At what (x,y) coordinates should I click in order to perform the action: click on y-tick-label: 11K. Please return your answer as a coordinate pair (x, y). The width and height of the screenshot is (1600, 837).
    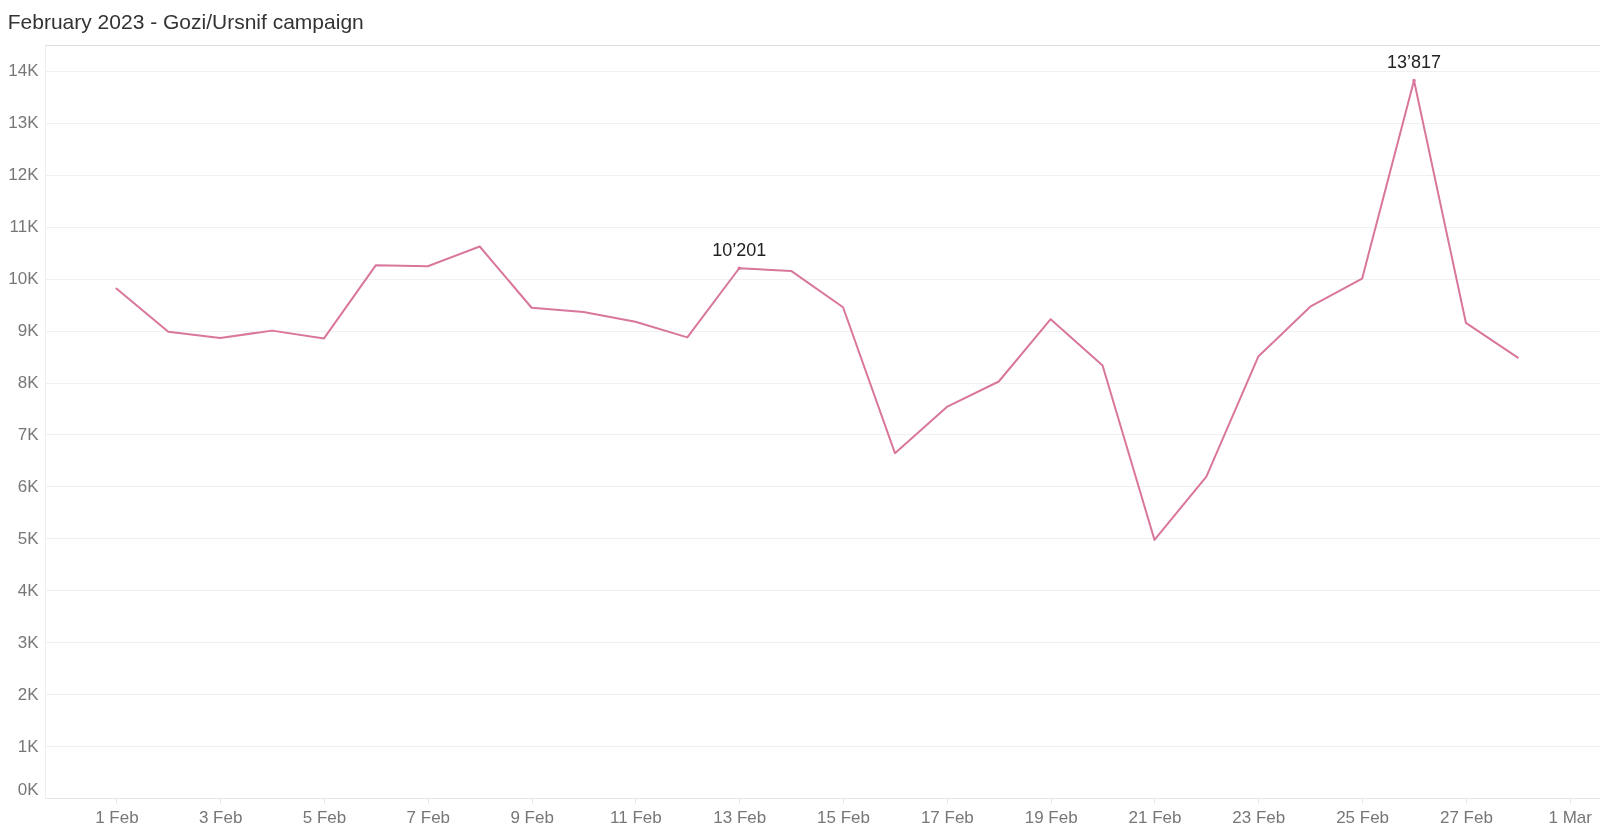
    Looking at the image, I should click on (24, 227).